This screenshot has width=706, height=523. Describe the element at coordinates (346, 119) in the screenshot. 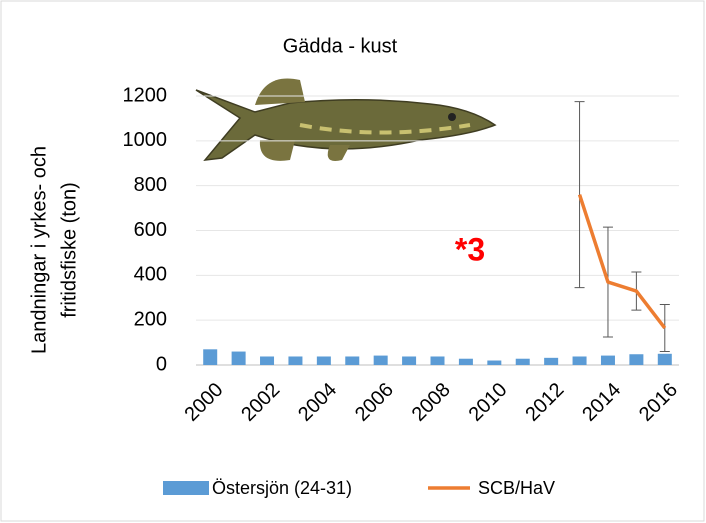

I see `fish-illustration` at that location.